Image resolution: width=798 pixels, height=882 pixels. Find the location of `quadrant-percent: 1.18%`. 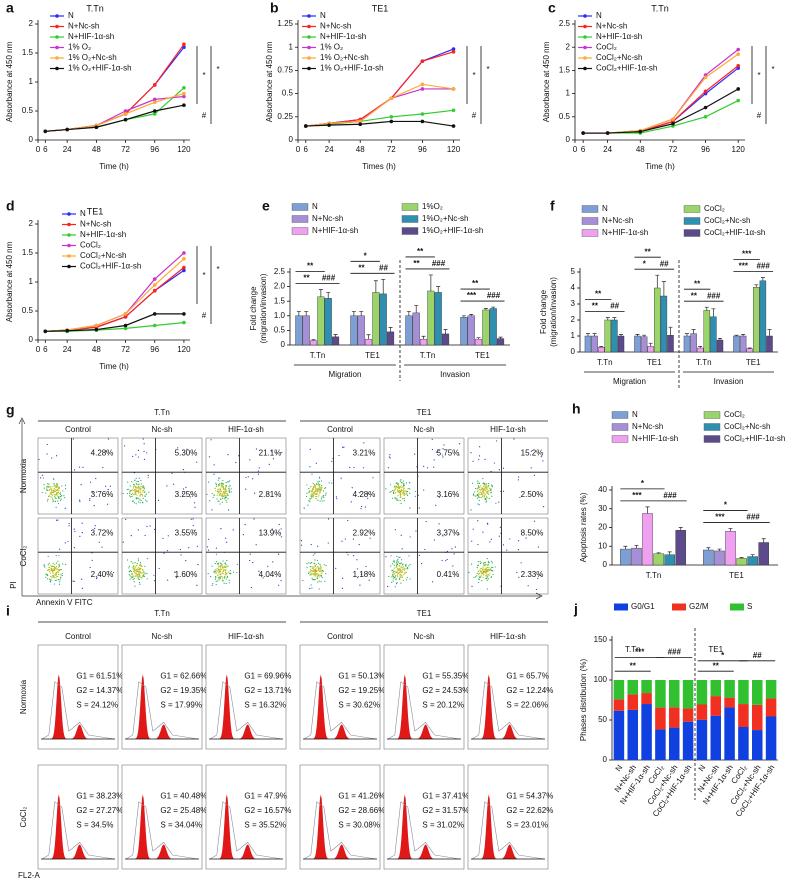

quadrant-percent: 1.18% is located at coordinates (364, 574).